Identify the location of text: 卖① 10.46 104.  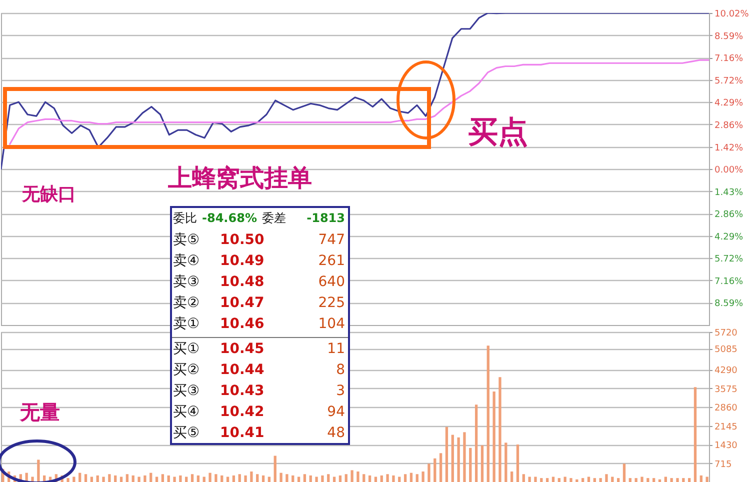
(259, 324).